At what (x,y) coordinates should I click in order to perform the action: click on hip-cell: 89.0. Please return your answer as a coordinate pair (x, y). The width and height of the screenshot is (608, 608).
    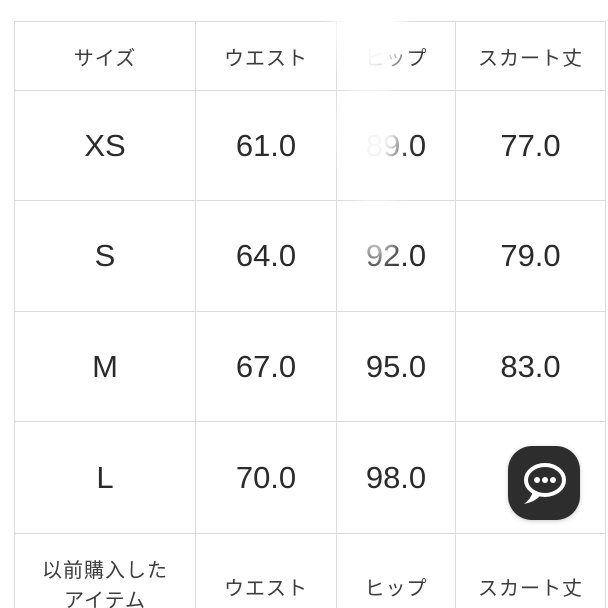
    Looking at the image, I should click on (396, 145).